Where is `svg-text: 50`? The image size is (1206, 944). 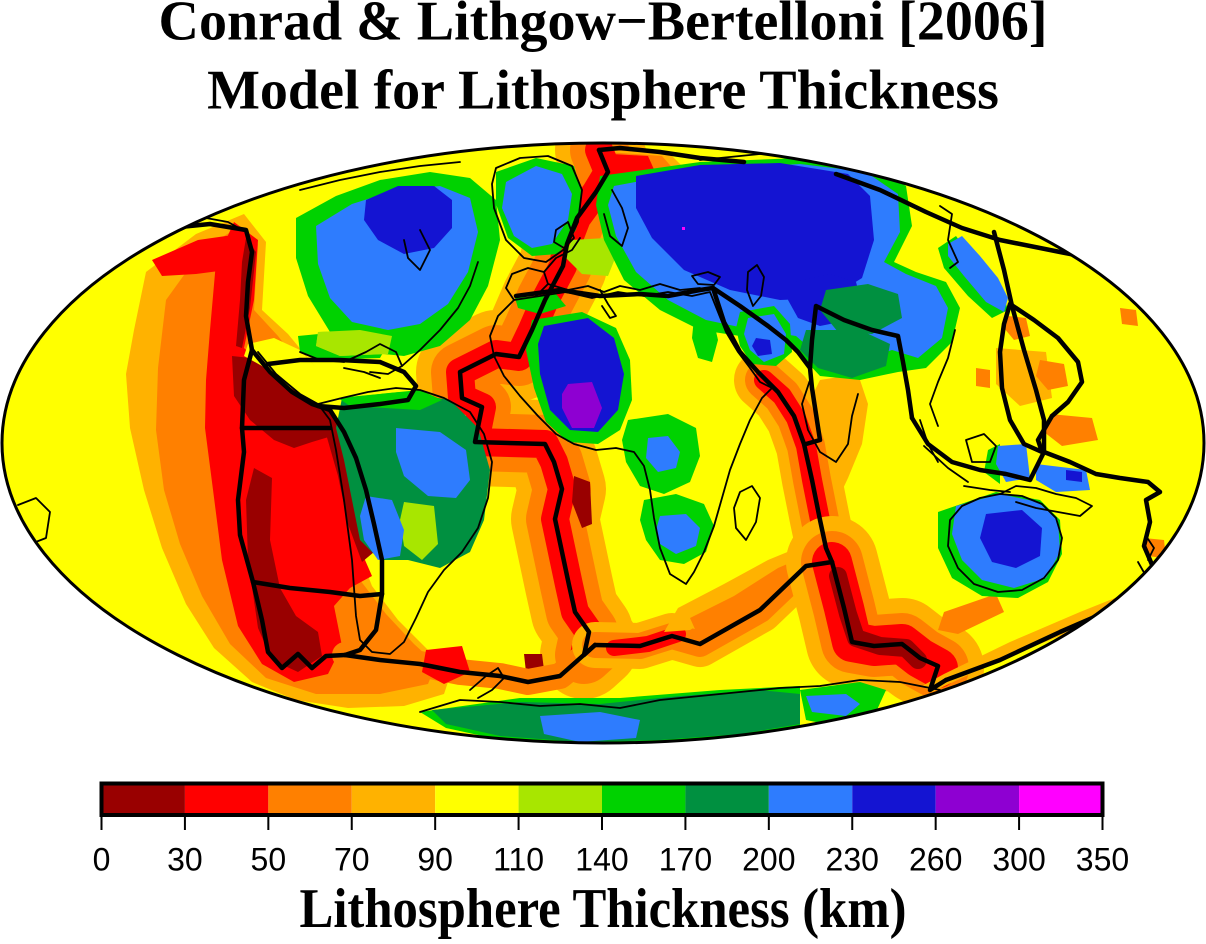
svg-text: 50 is located at coordinates (269, 860).